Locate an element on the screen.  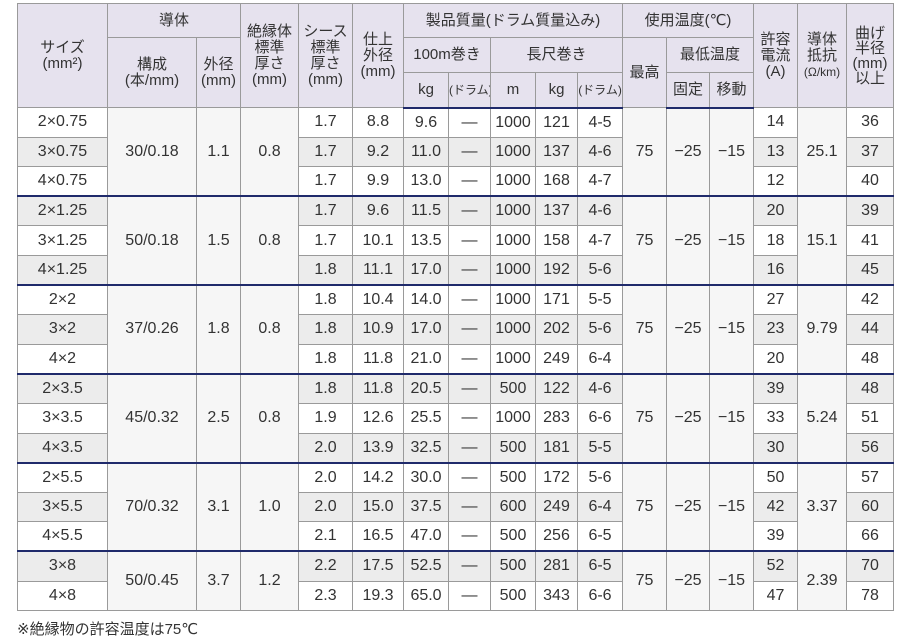
finish-od-cell: 10.9 is located at coordinates (378, 329).